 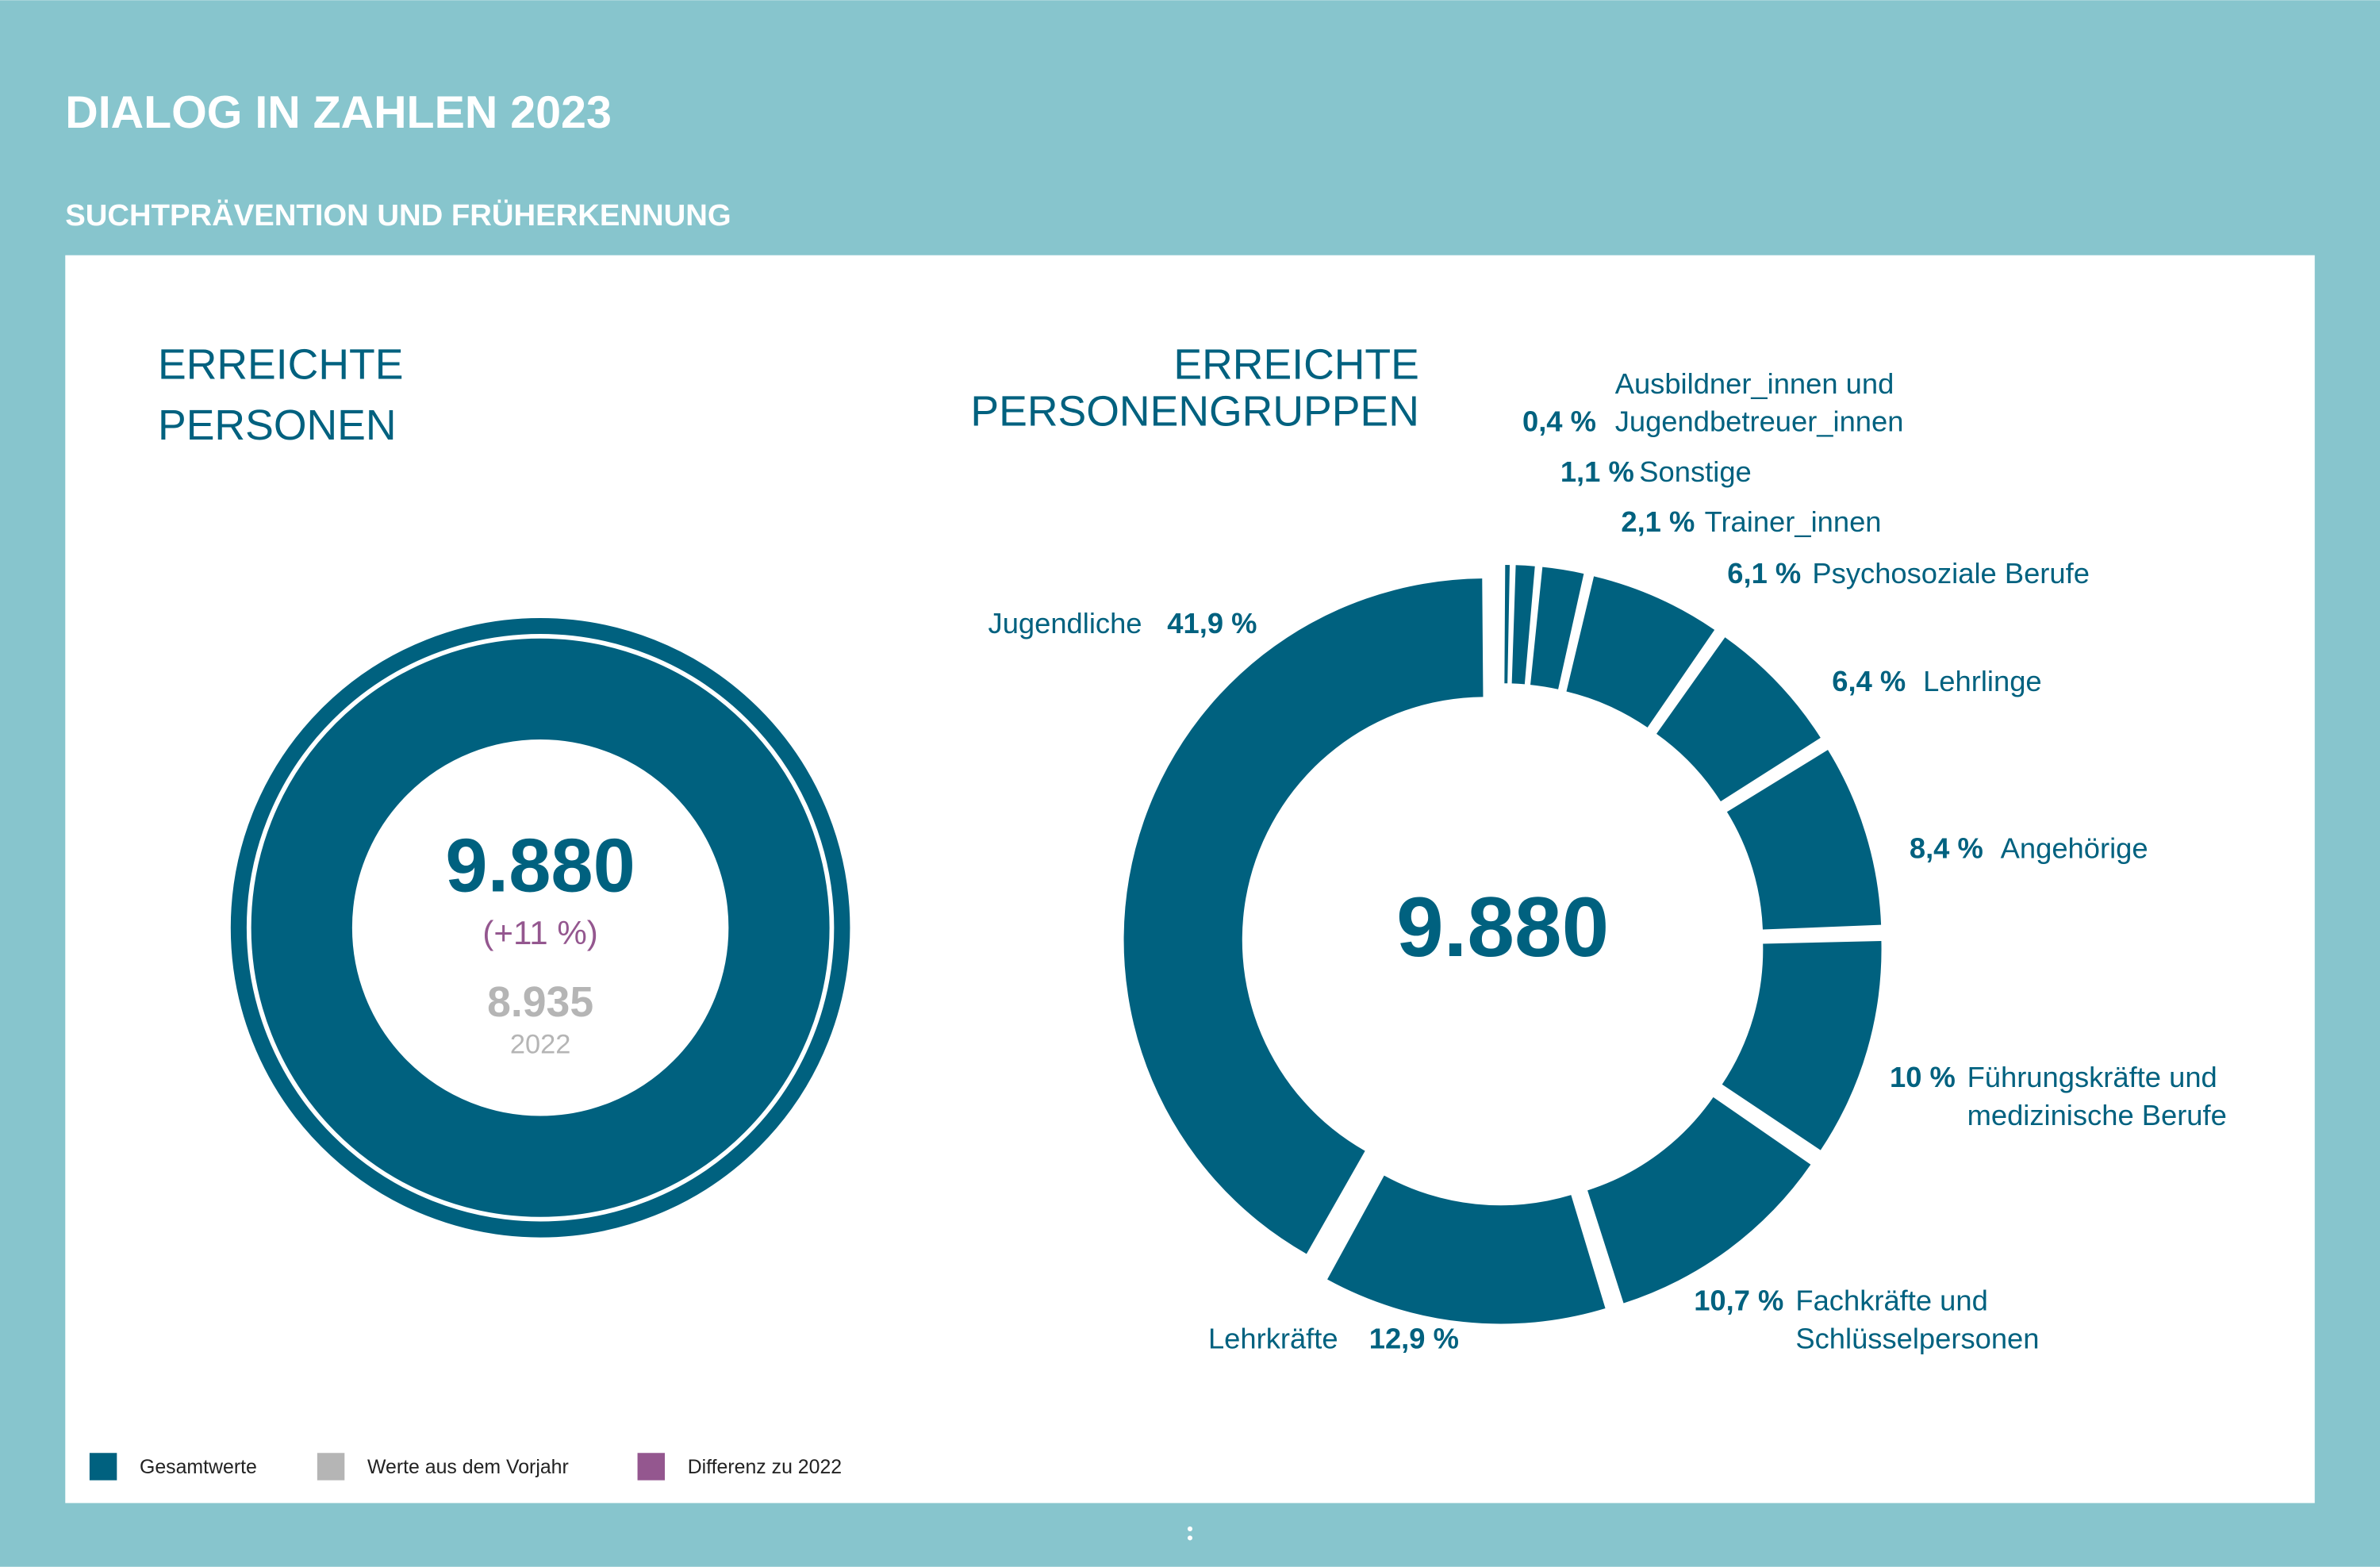 I want to click on value-label: 8,4 %, so click(x=1946, y=848).